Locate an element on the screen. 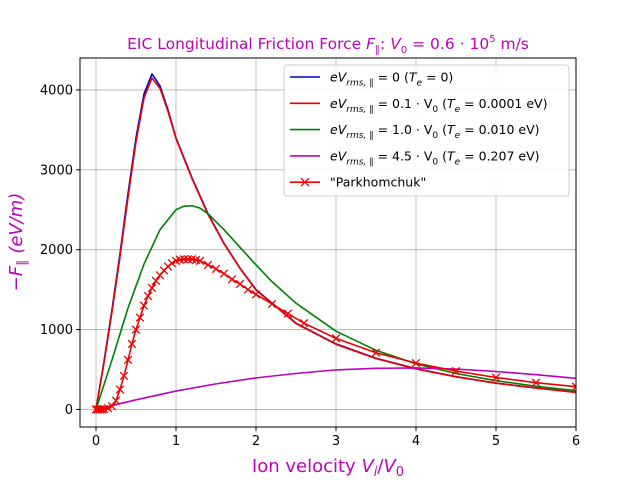 This screenshot has width=640, height=480. x-tick-label: 4 is located at coordinates (416, 441).